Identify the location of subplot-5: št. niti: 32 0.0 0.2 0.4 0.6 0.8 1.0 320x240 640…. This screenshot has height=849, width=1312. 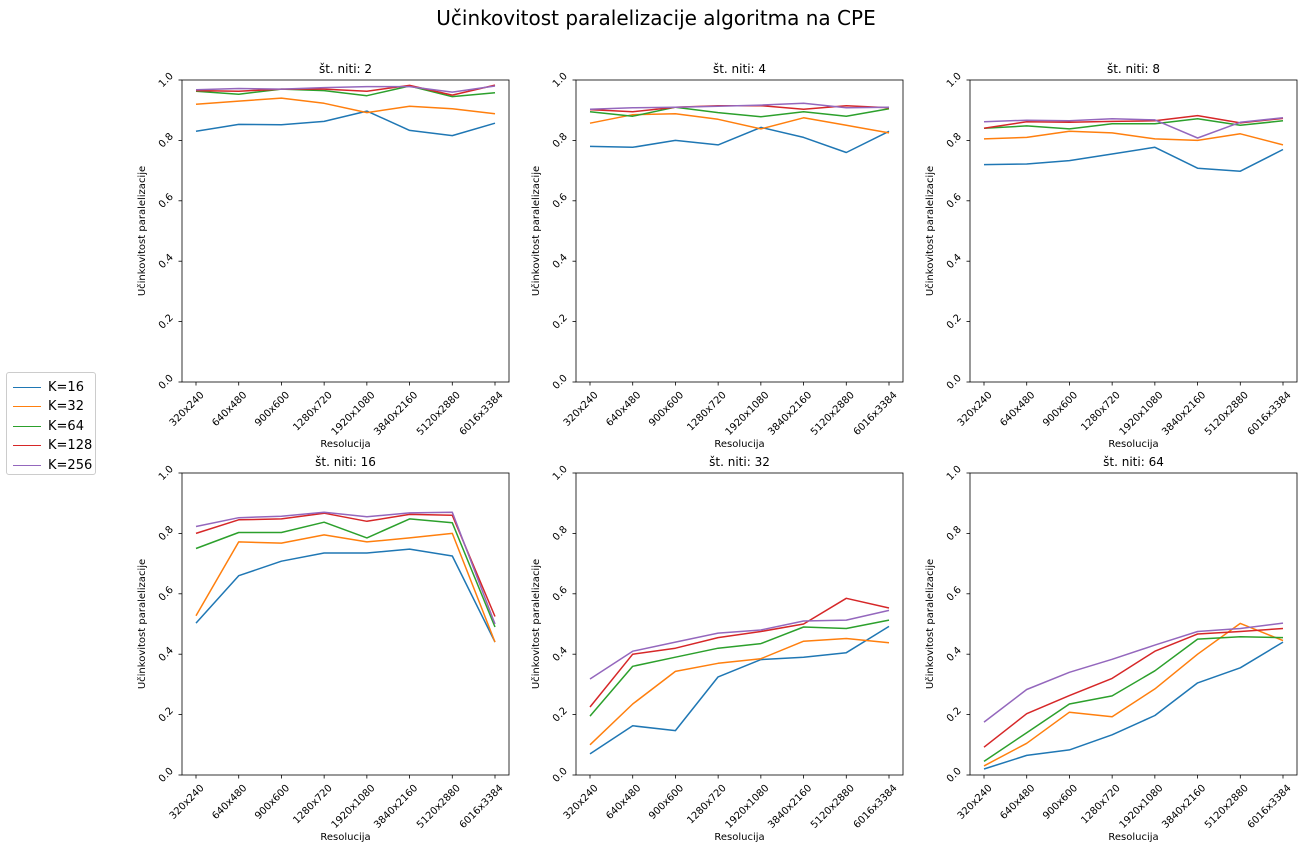
(717, 649).